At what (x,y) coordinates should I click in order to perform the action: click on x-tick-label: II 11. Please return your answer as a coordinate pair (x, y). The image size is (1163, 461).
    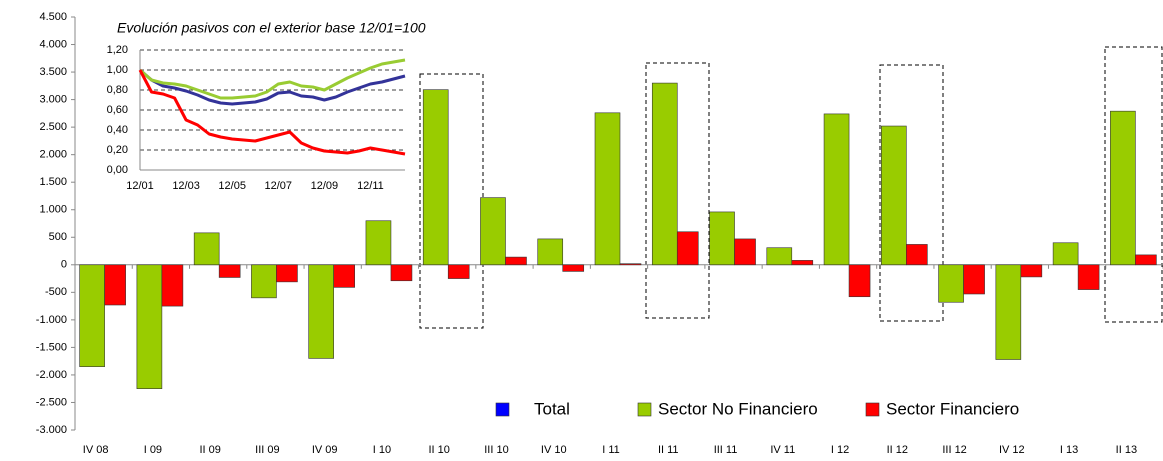
    Looking at the image, I should click on (668, 450).